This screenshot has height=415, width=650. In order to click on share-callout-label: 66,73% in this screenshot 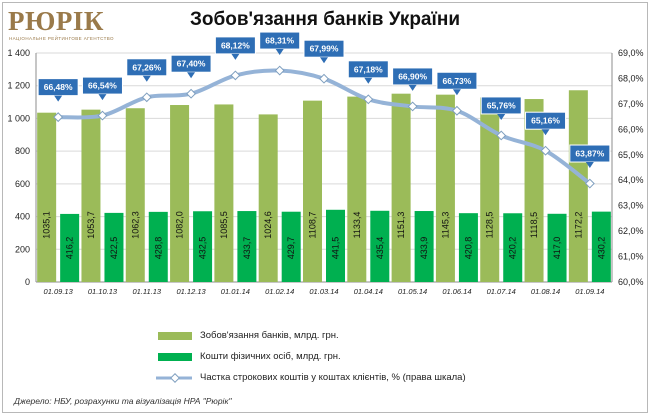, I will do `click(457, 81)`.